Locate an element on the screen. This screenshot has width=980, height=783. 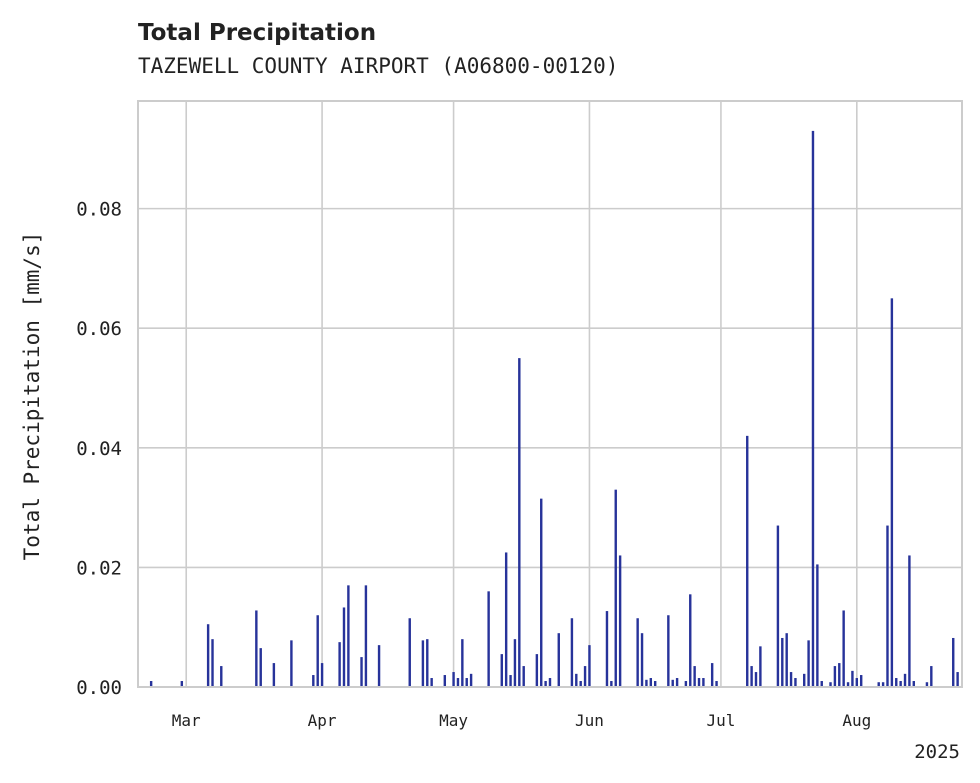
y-tick-label: 0.00 is located at coordinates (99, 688).